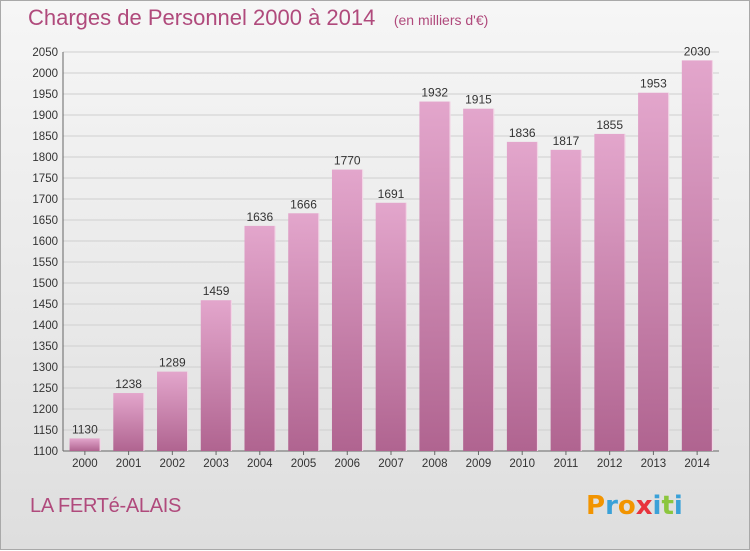 The height and width of the screenshot is (551, 750). What do you see at coordinates (45, 242) in the screenshot?
I see `y-tick-label: 1600` at bounding box center [45, 242].